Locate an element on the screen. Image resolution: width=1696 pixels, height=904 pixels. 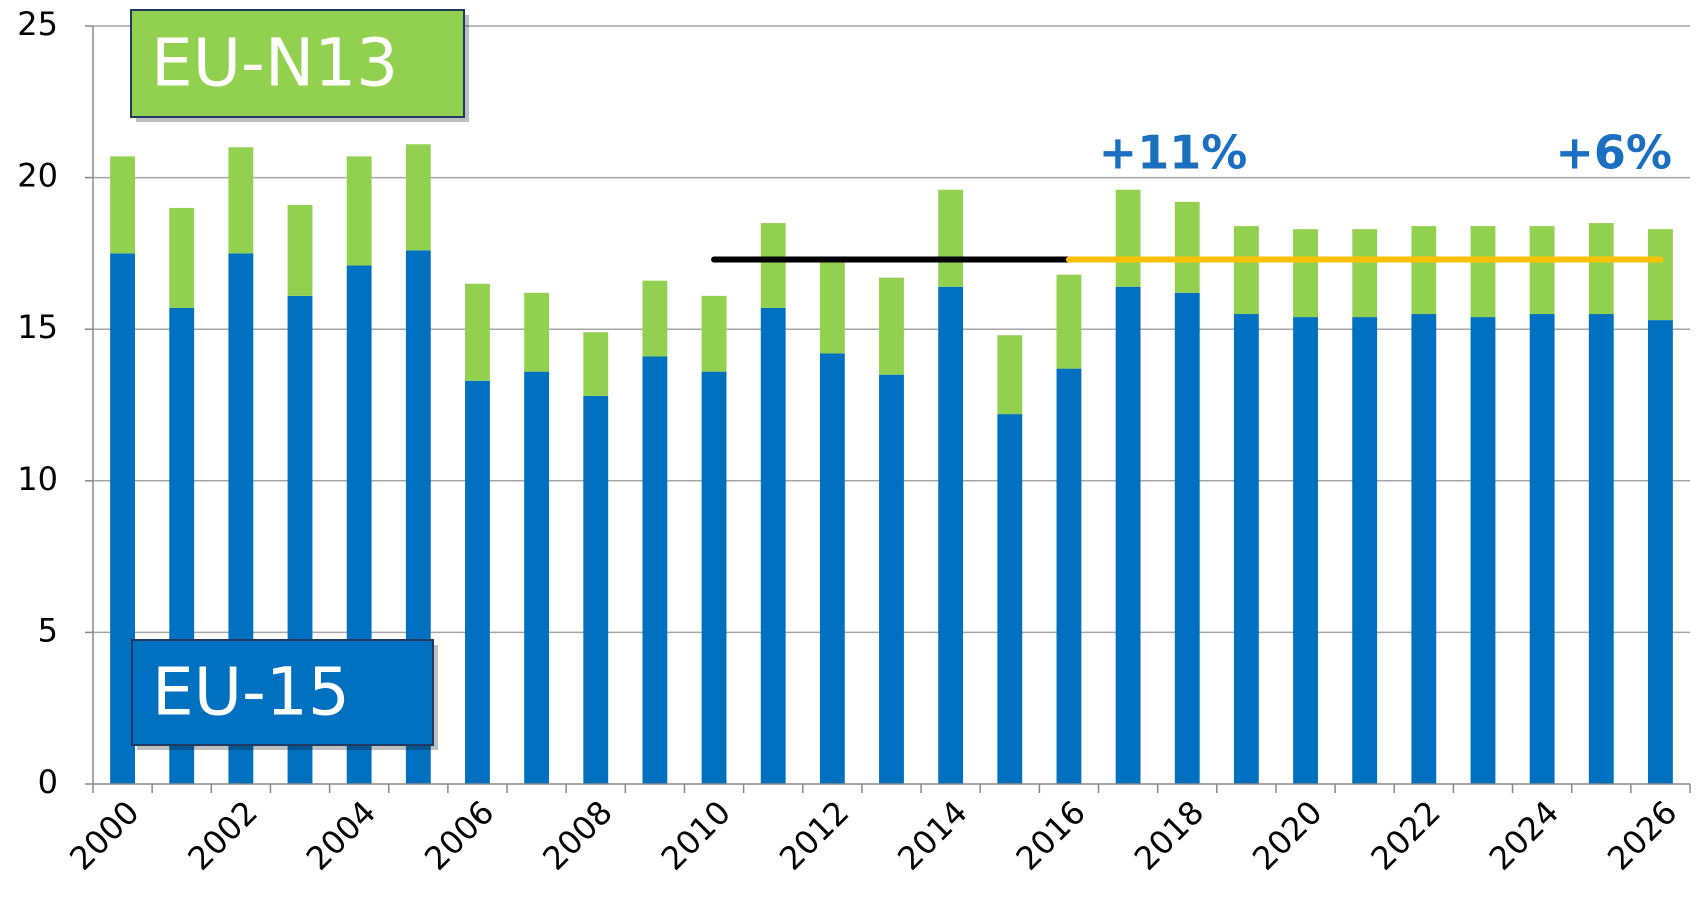
annotation: +11% is located at coordinates (1173, 153).